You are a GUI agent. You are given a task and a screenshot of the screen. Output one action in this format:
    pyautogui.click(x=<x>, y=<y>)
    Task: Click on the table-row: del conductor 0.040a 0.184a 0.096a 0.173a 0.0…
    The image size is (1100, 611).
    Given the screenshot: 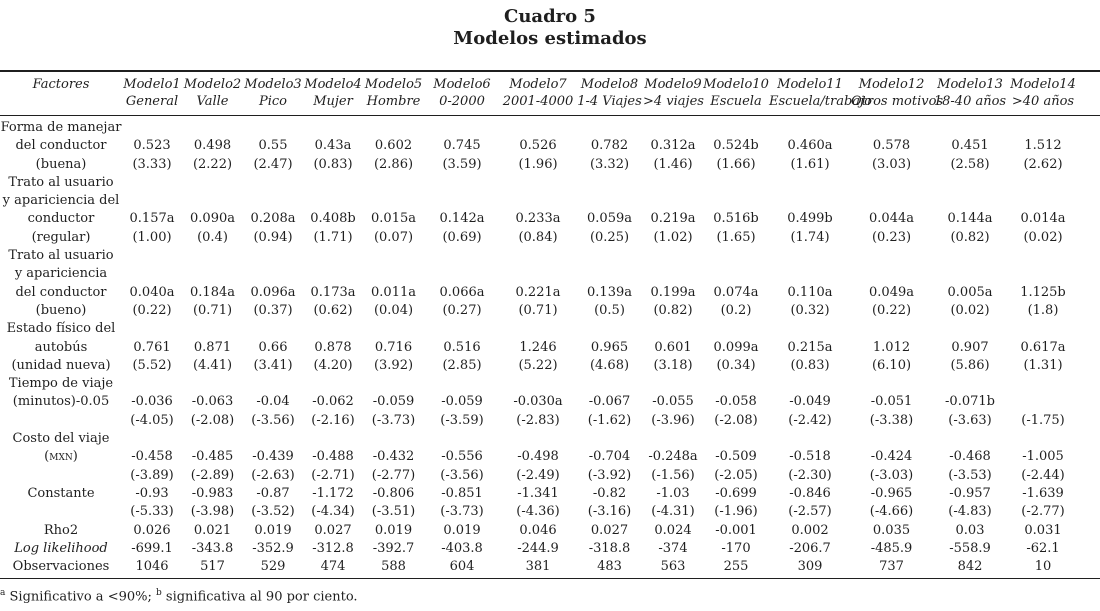 What is the action you would take?
    pyautogui.click(x=550, y=293)
    